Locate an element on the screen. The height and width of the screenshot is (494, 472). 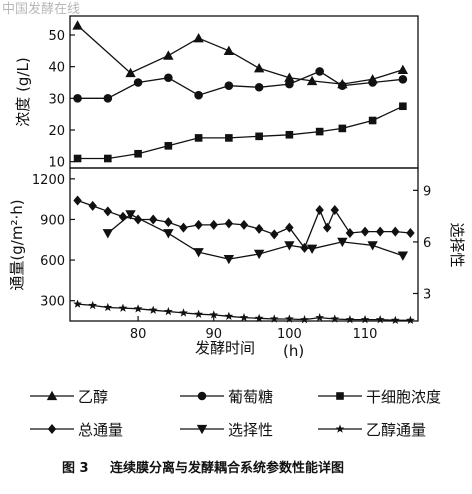
bottom-y-tick-label: 900 is located at coordinates (52, 220).